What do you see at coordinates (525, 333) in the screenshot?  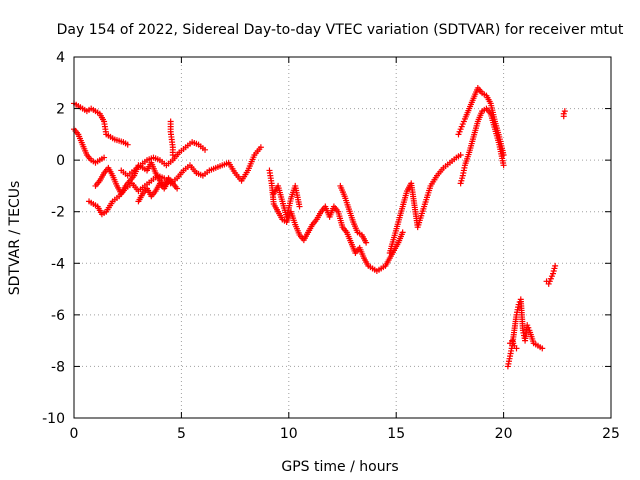 I see `series-trace-n` at bounding box center [525, 333].